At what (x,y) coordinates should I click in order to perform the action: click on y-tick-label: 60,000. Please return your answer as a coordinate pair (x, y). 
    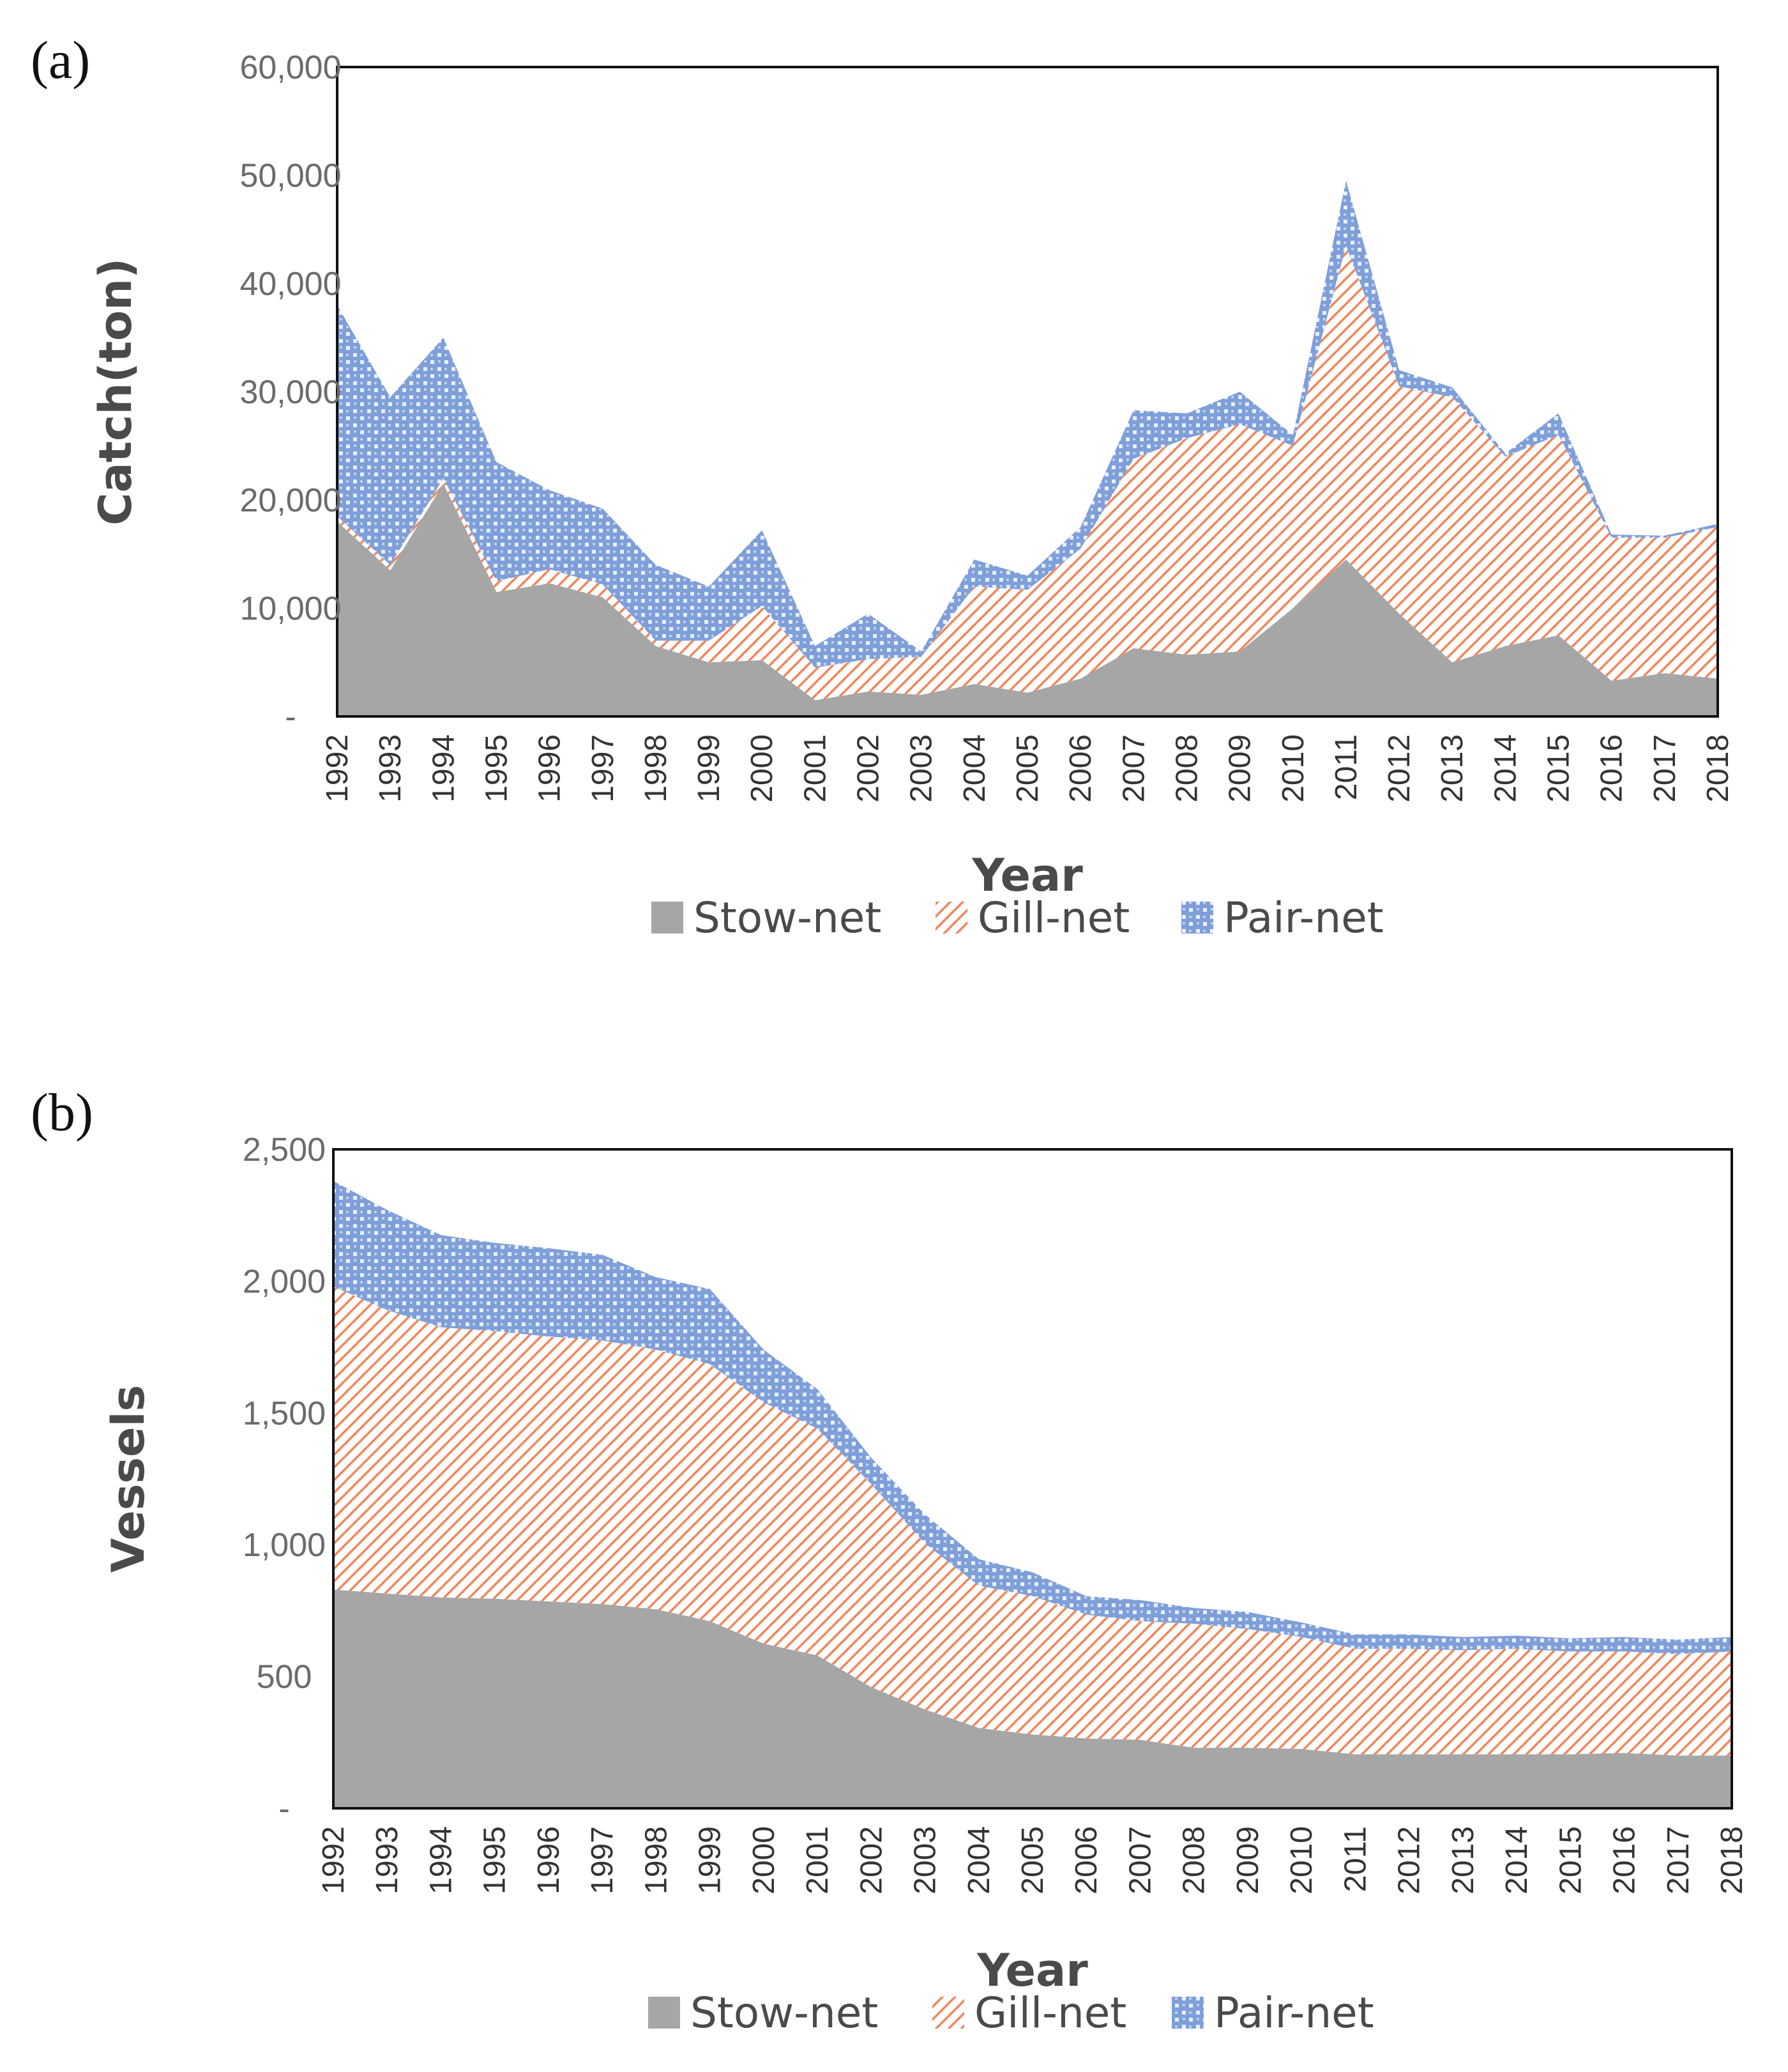
    Looking at the image, I should click on (290, 67).